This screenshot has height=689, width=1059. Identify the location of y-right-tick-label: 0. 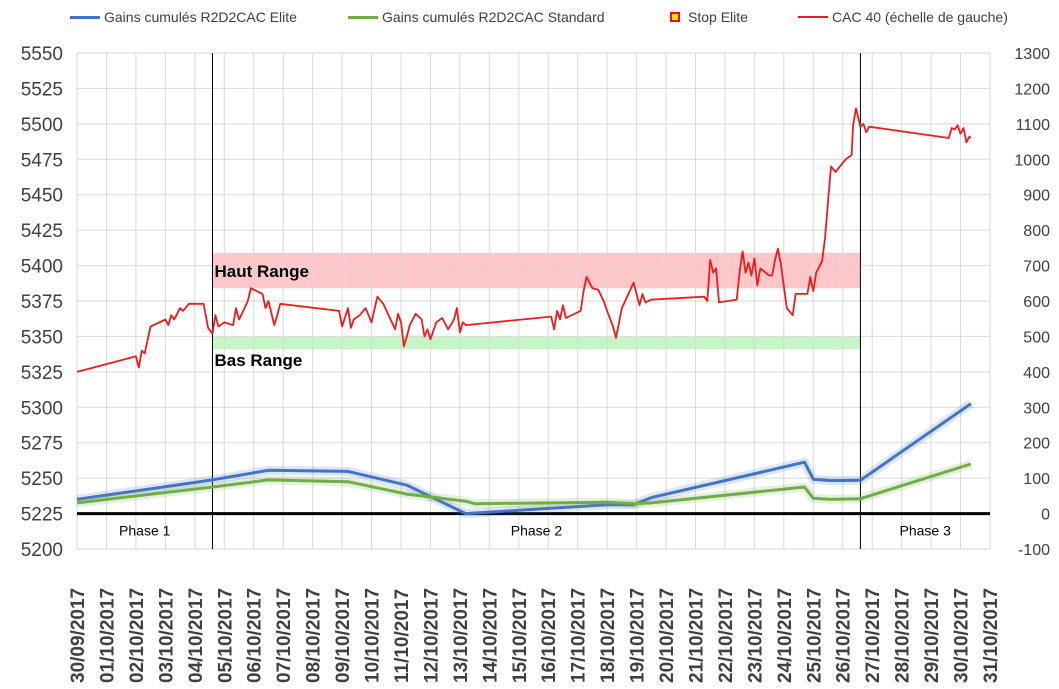
(1045, 515).